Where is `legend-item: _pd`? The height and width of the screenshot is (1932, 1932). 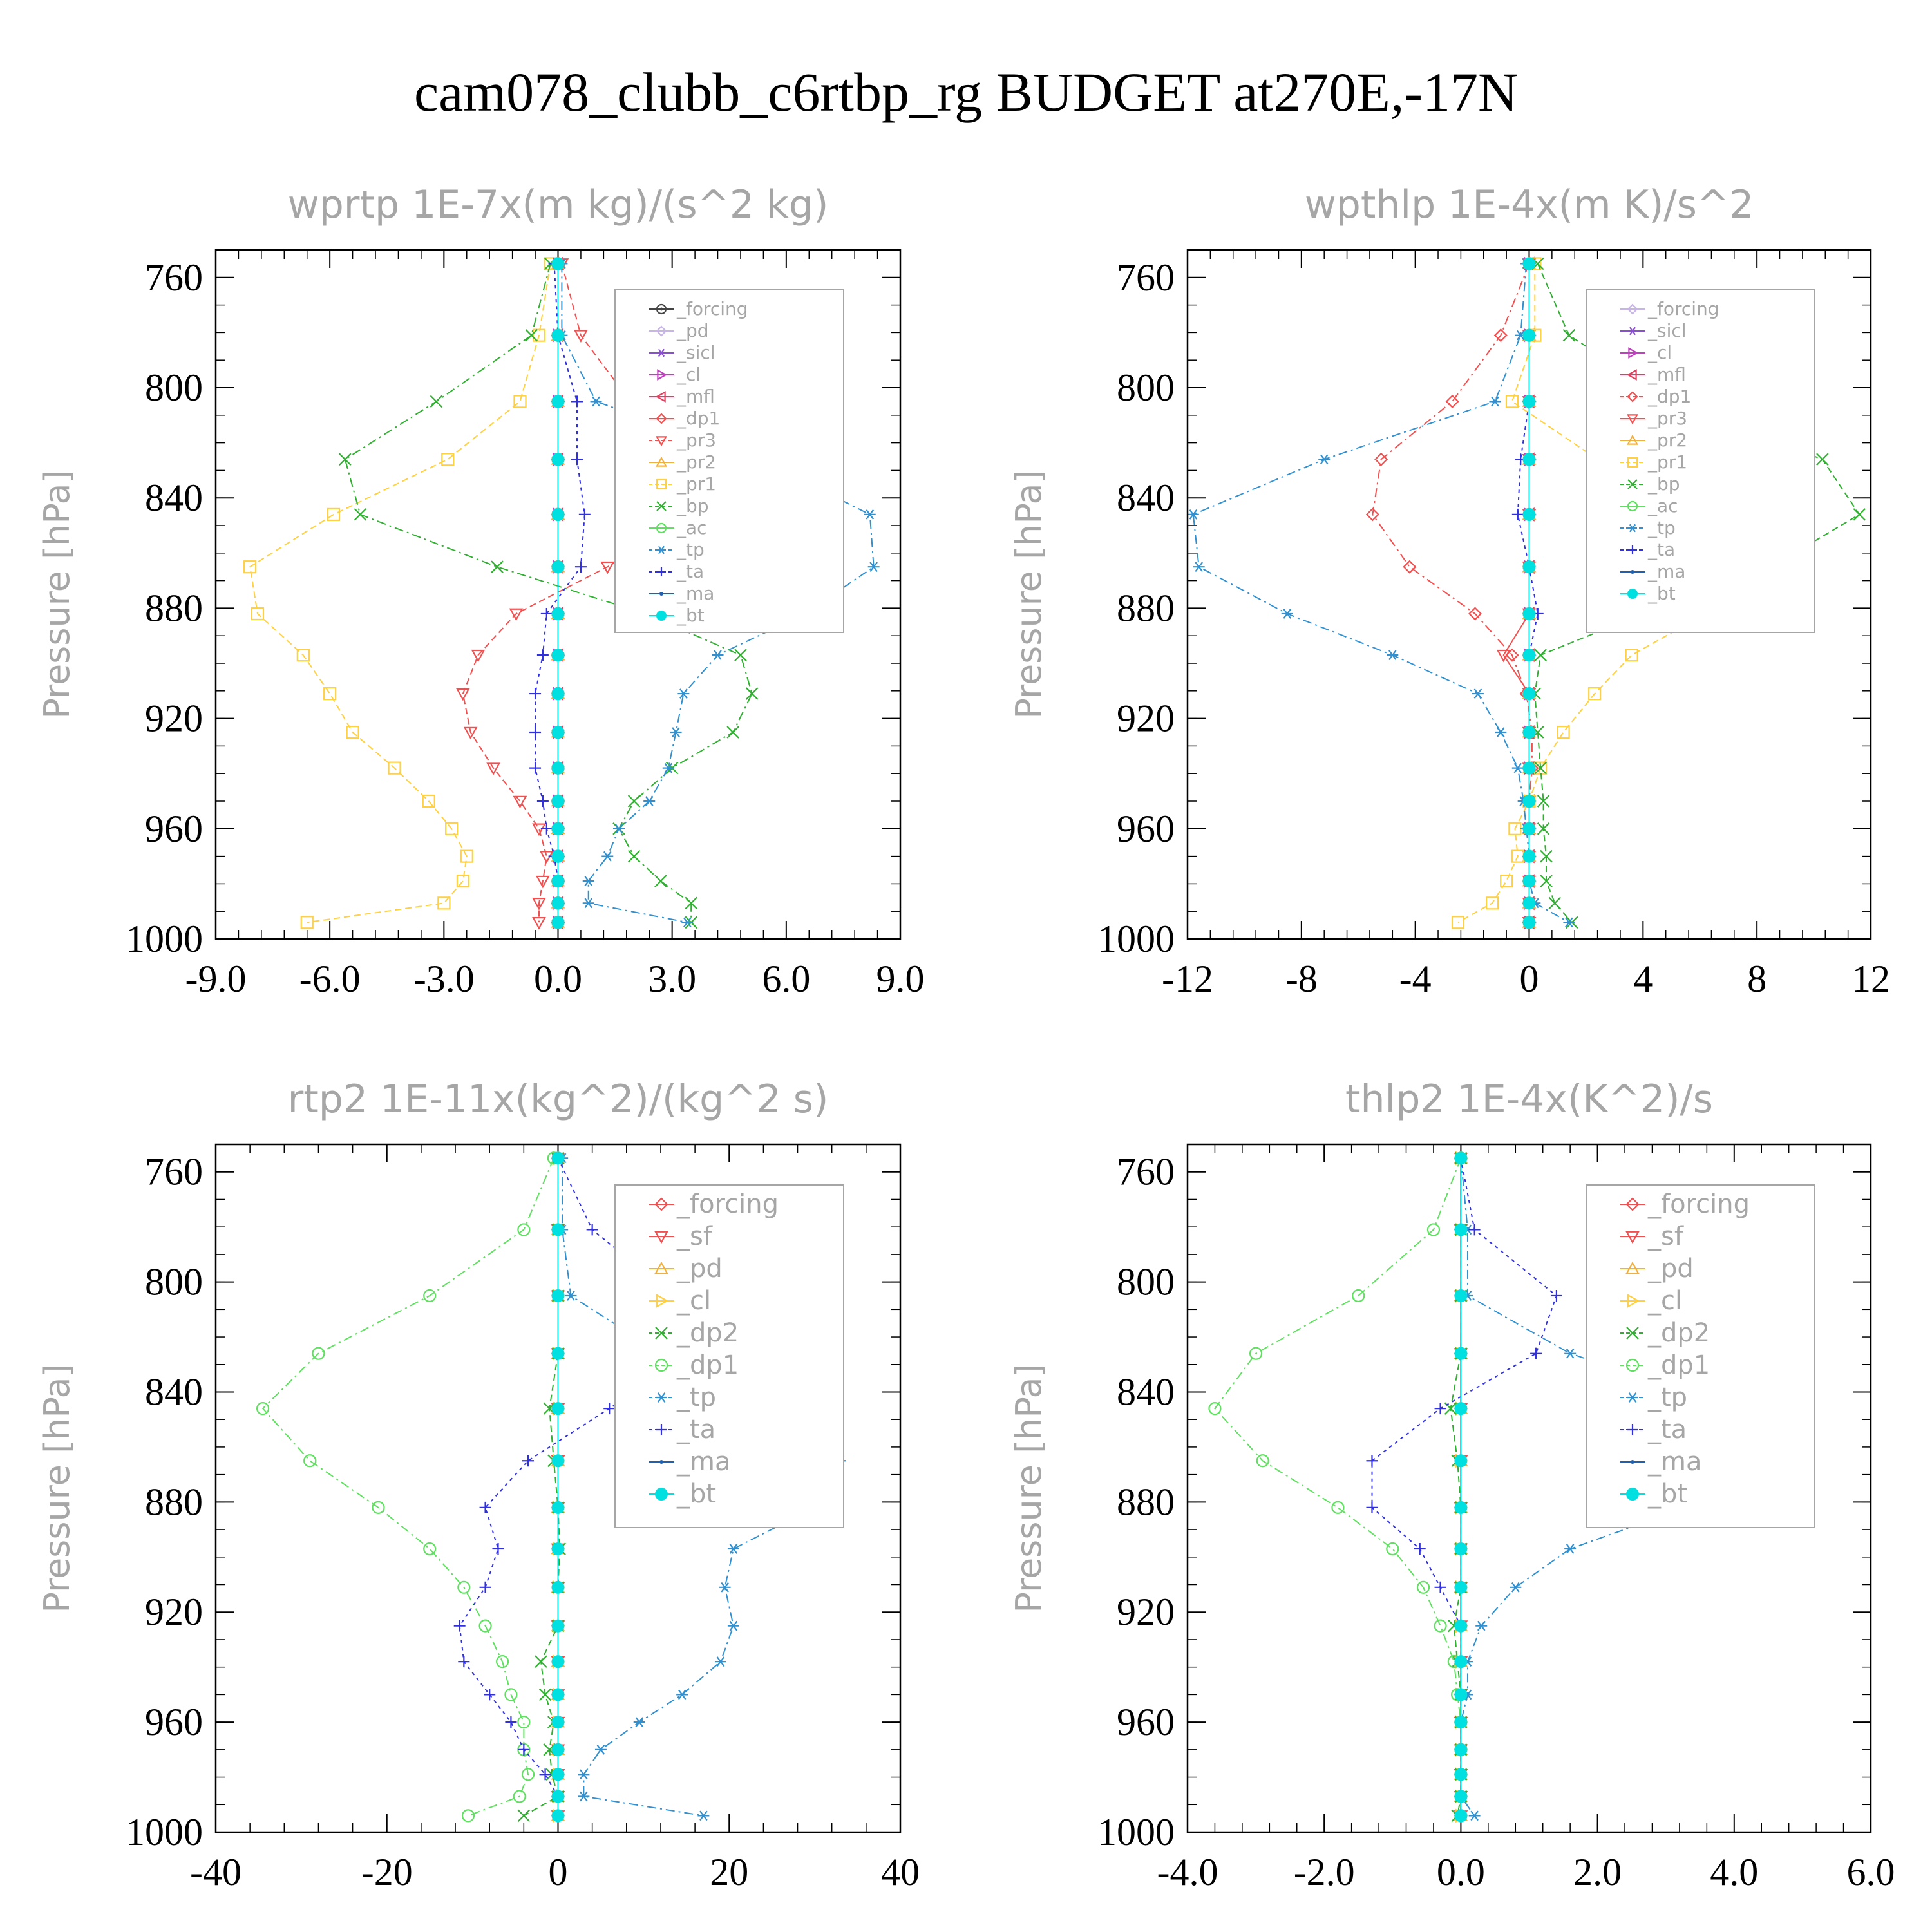
legend-item: _pd is located at coordinates (686, 1268).